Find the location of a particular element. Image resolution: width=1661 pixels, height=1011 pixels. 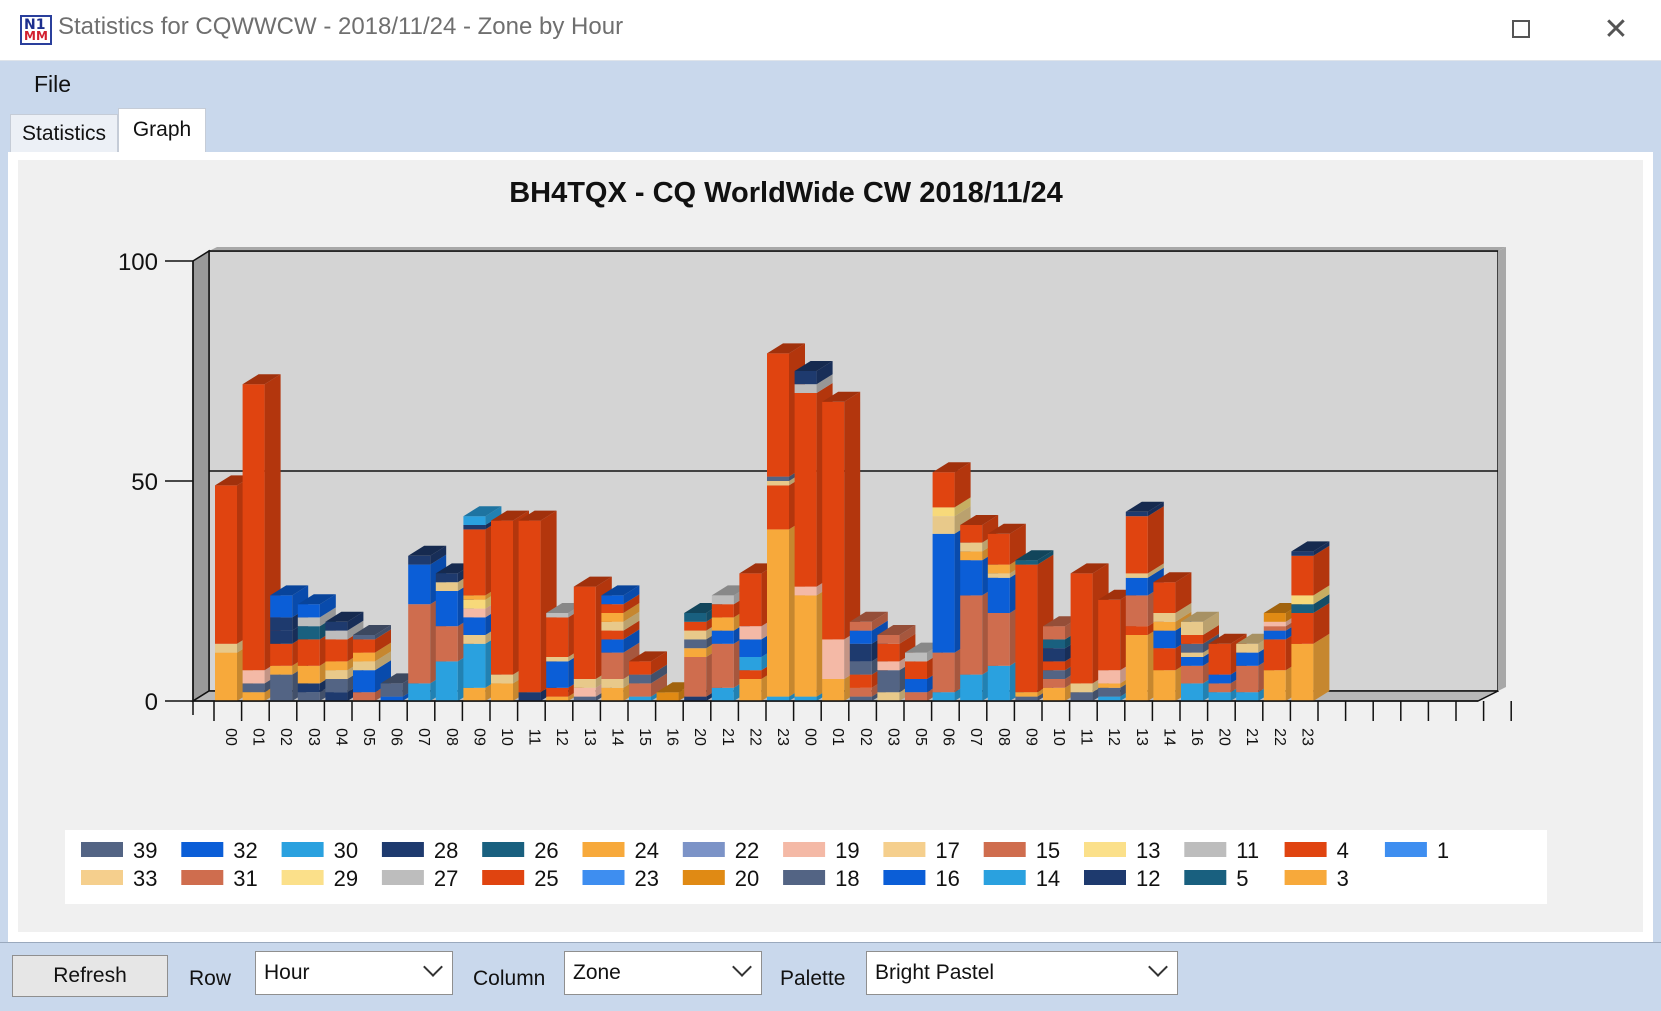

chevron-down-icon is located at coordinates (433, 967).